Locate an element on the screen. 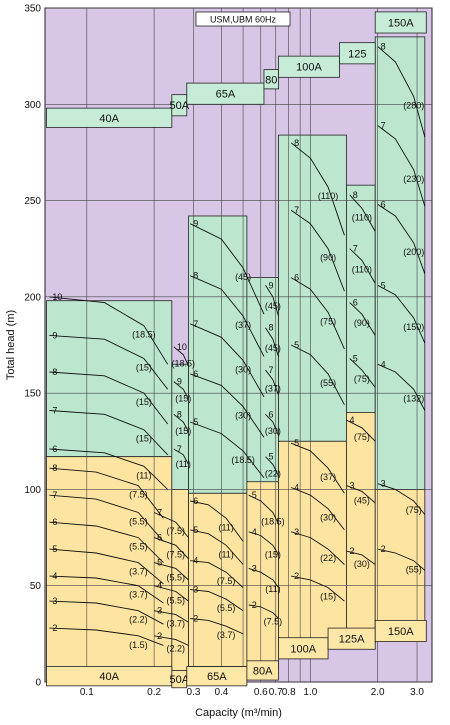 The image size is (450, 725). bore-size-label: 50A is located at coordinates (180, 106).